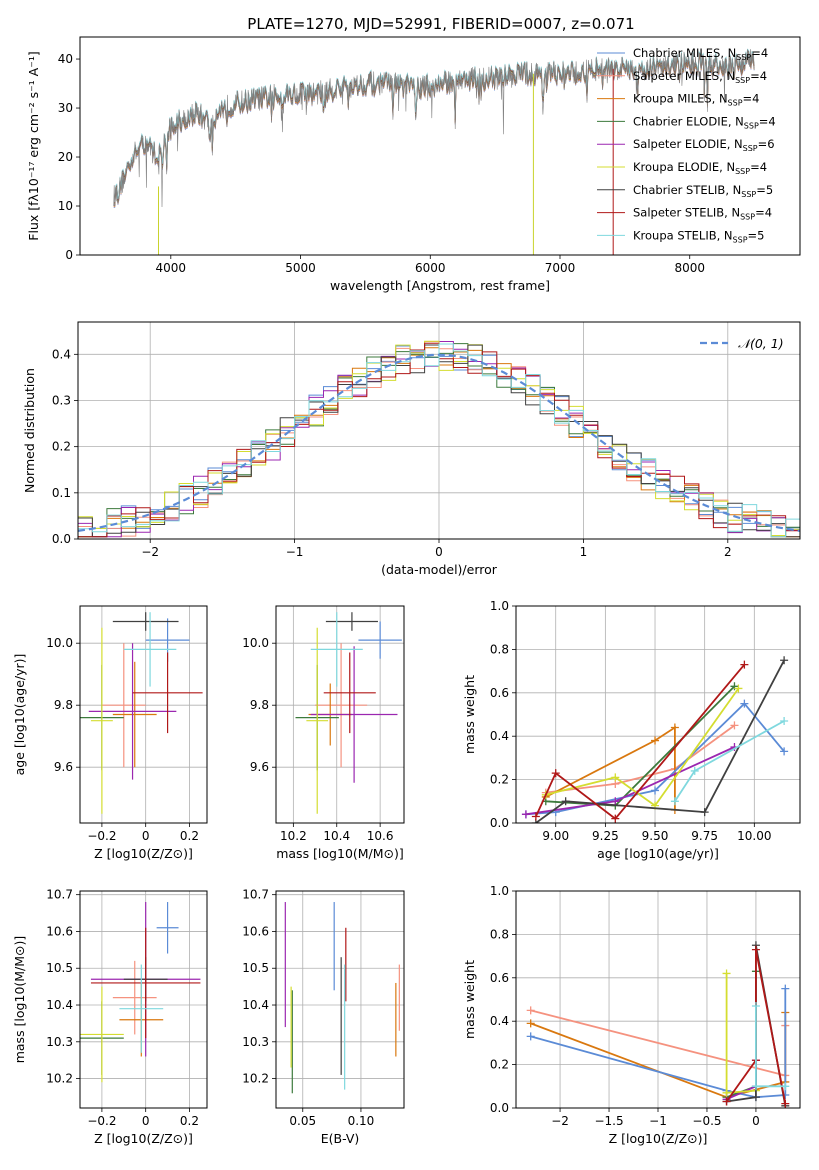 This screenshot has width=819, height=1170. Describe the element at coordinates (61, 400) in the screenshot. I see `y-tick-label: 0.3` at that location.